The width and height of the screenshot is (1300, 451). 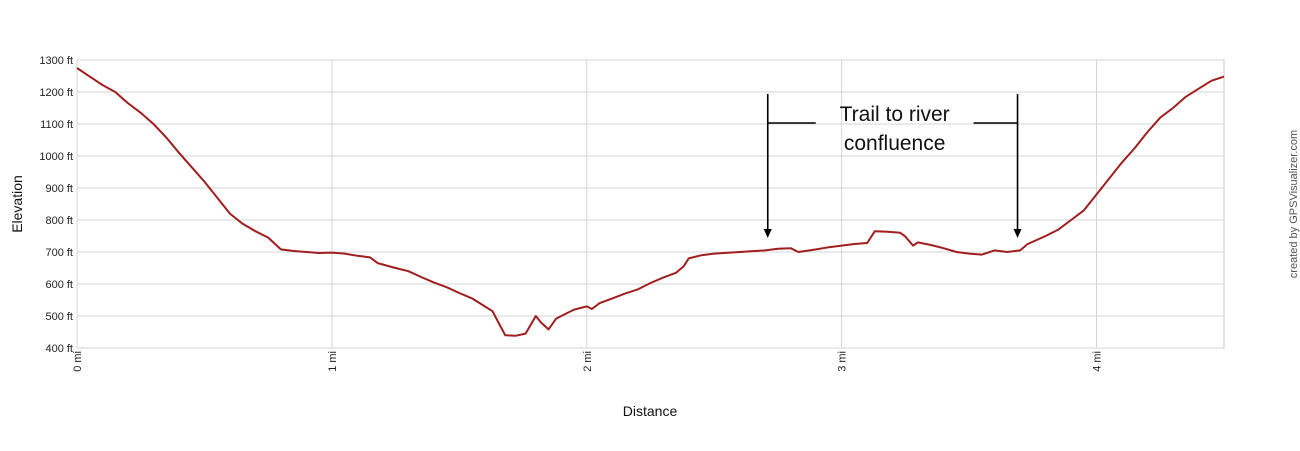 I want to click on y-tick-label: 1100 ft, so click(x=56, y=125).